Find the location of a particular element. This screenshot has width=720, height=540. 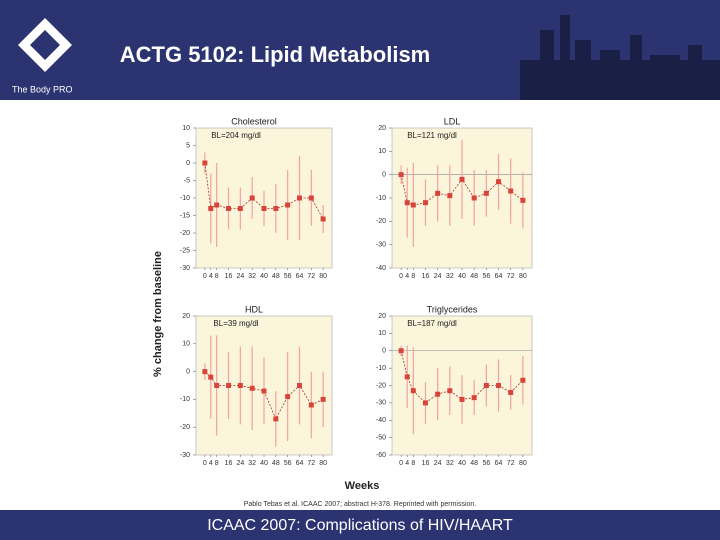

y-tick-label: -25 is located at coordinates (185, 250).